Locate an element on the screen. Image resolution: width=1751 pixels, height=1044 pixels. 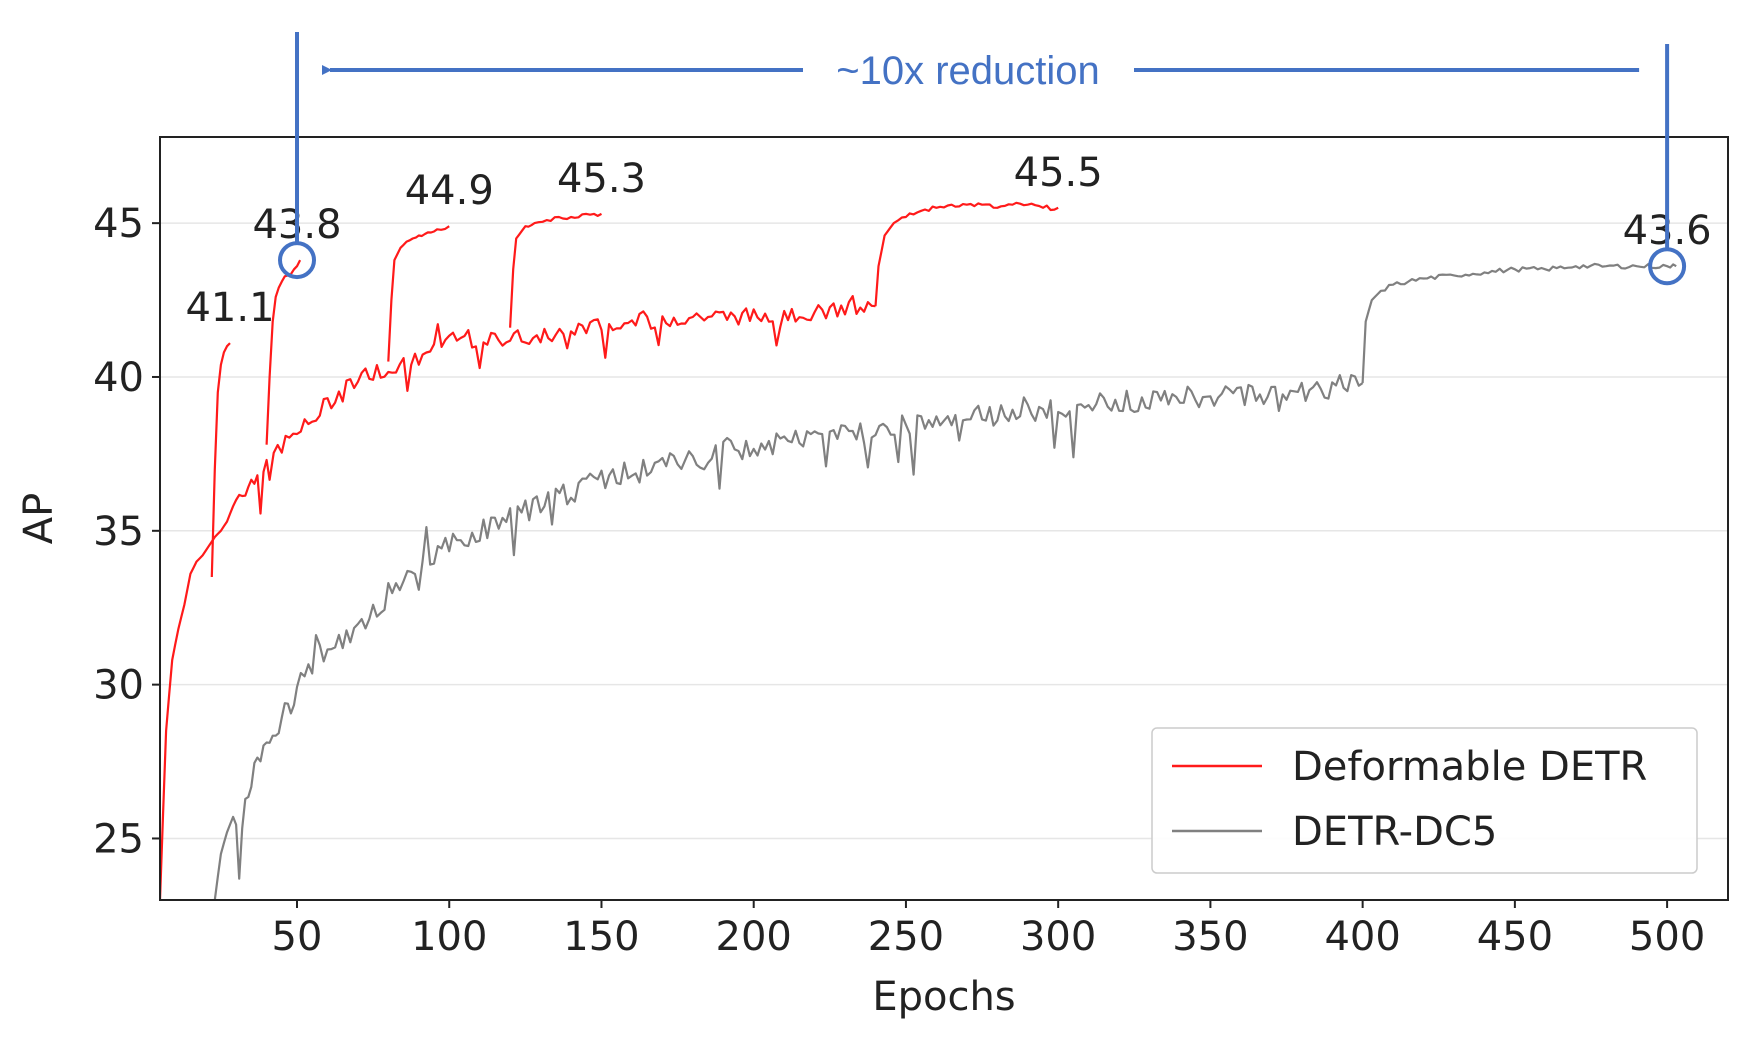
x-tick-label-250: 250 is located at coordinates (906, 937).